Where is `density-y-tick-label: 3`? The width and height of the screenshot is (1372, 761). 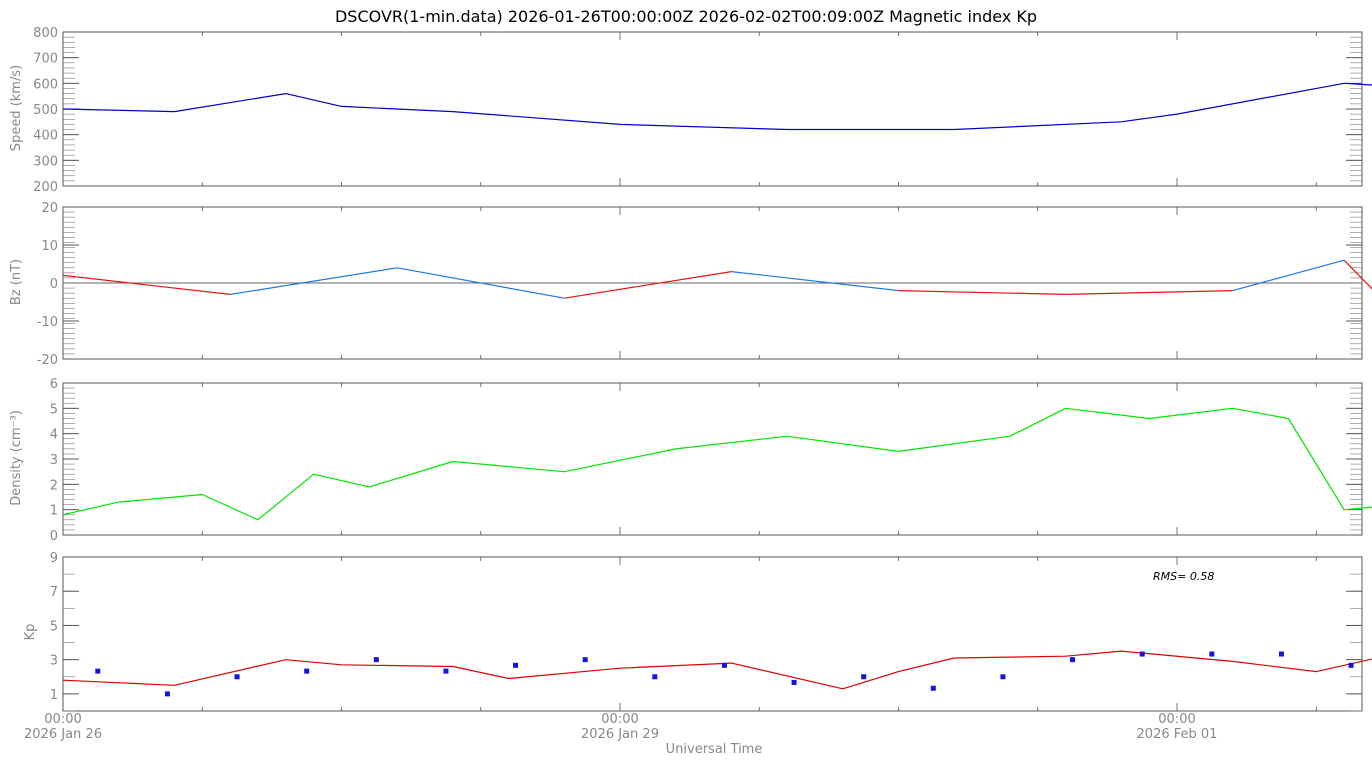
density-y-tick-label: 3 is located at coordinates (54, 460).